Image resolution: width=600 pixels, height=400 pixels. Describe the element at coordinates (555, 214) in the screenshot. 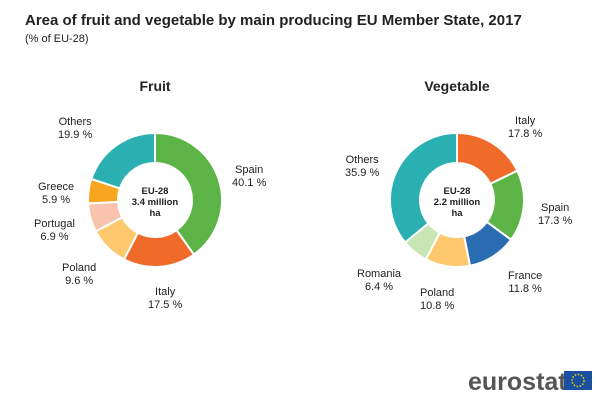

I see `veg-label-spain: Spain 17.3 %` at that location.